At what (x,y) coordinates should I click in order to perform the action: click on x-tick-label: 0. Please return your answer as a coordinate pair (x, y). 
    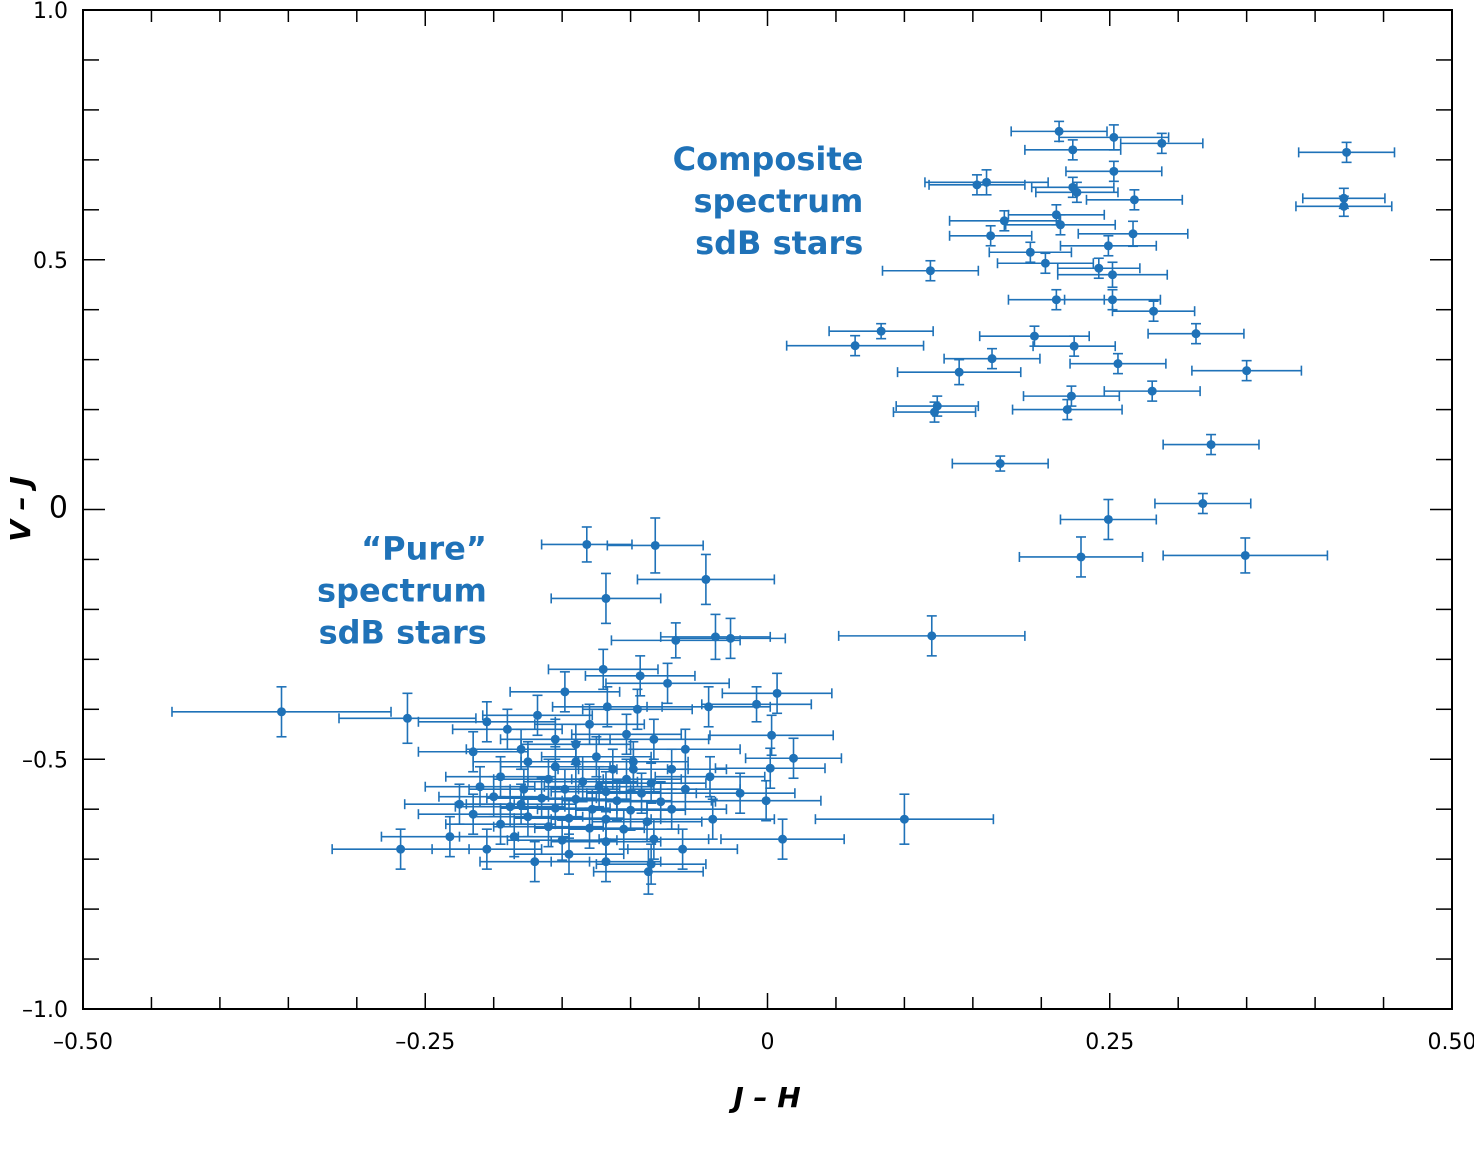
    Looking at the image, I should click on (768, 1042).